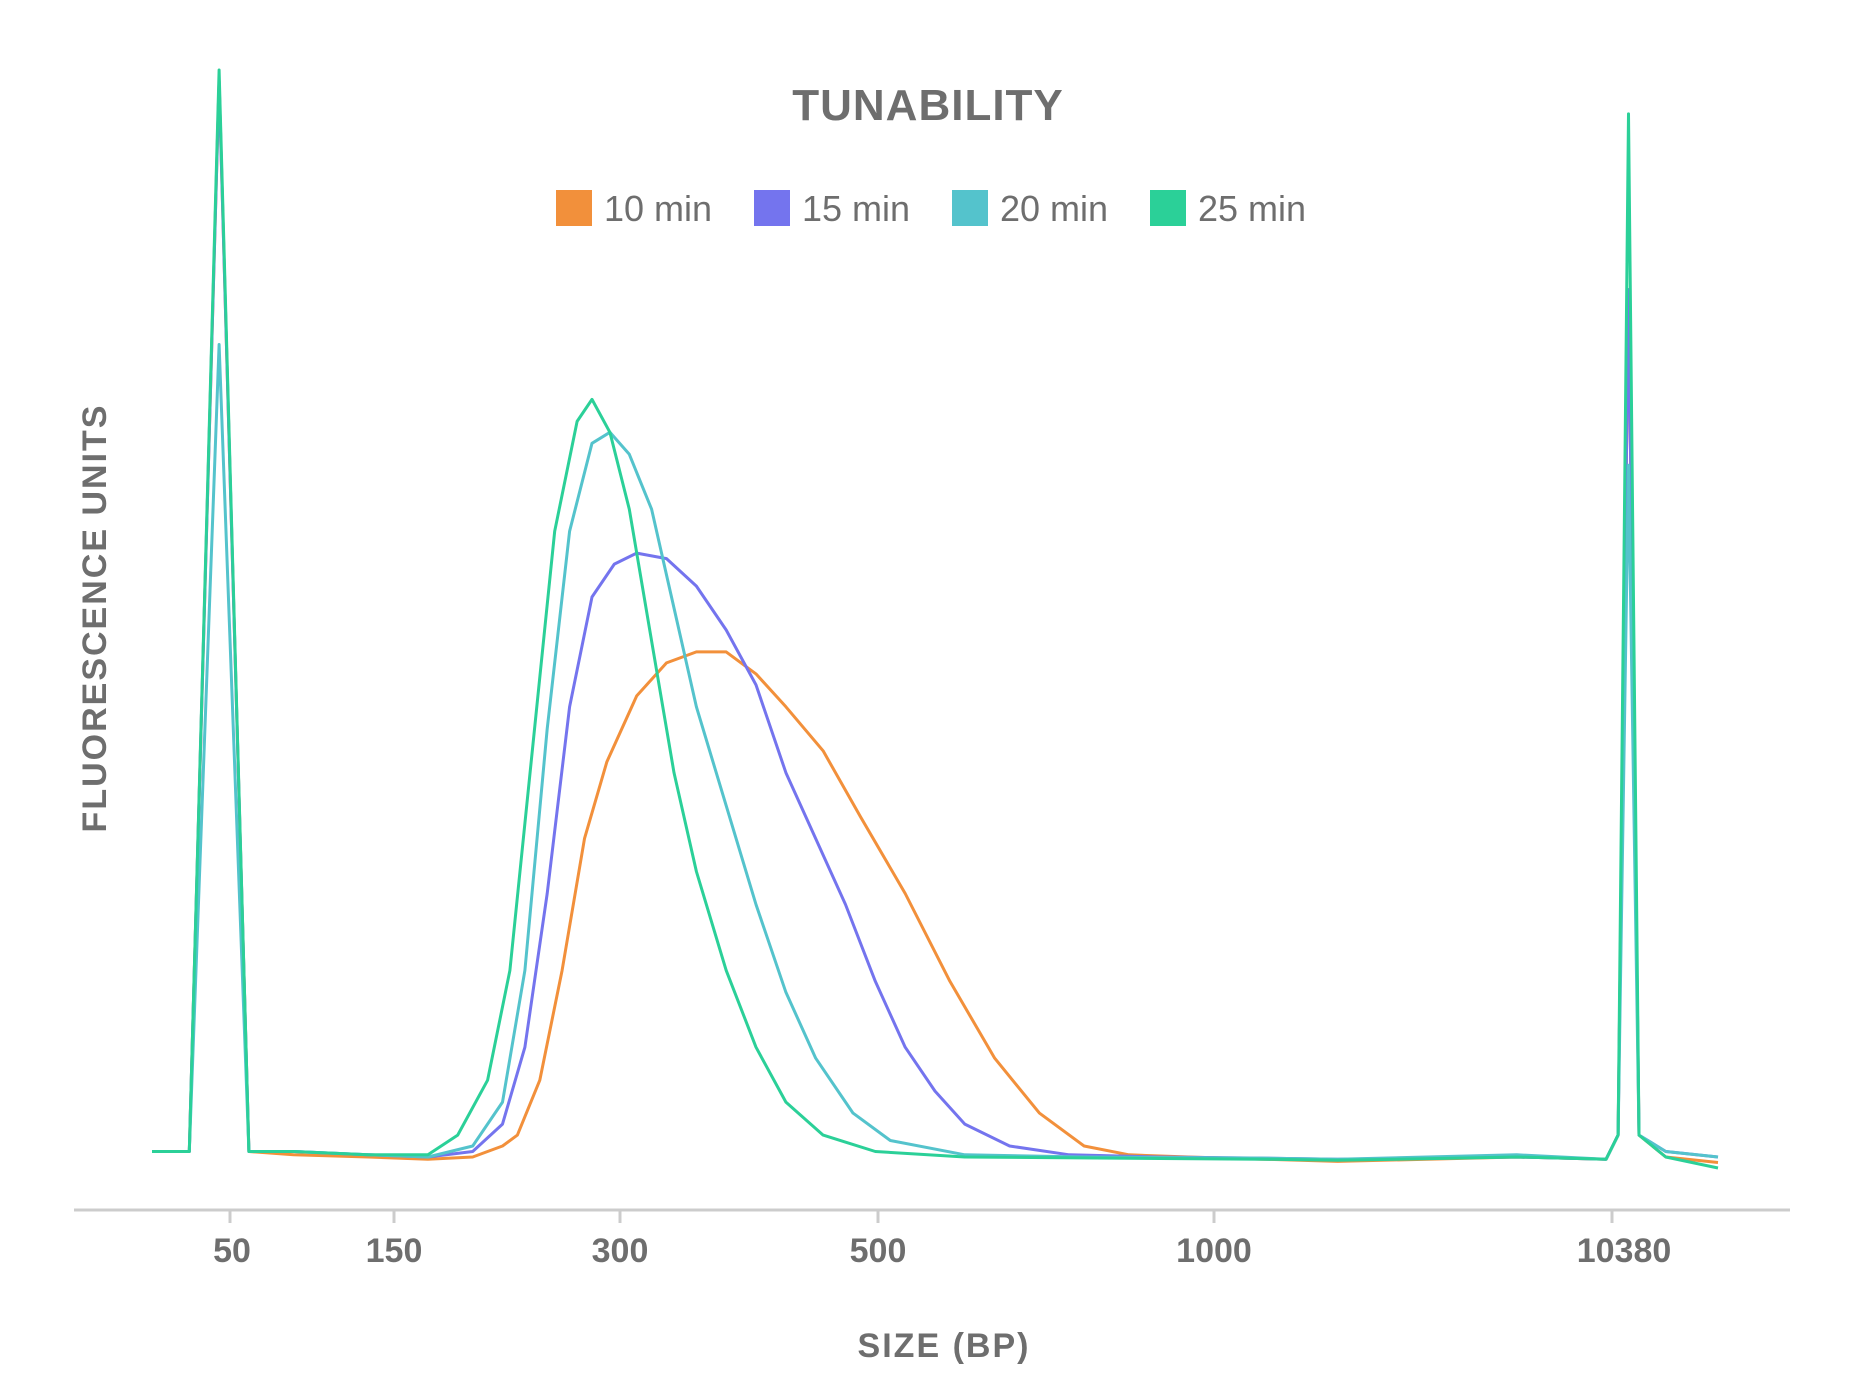 The width and height of the screenshot is (1856, 1392). I want to click on legend-swatch-25-min, so click(1168, 208).